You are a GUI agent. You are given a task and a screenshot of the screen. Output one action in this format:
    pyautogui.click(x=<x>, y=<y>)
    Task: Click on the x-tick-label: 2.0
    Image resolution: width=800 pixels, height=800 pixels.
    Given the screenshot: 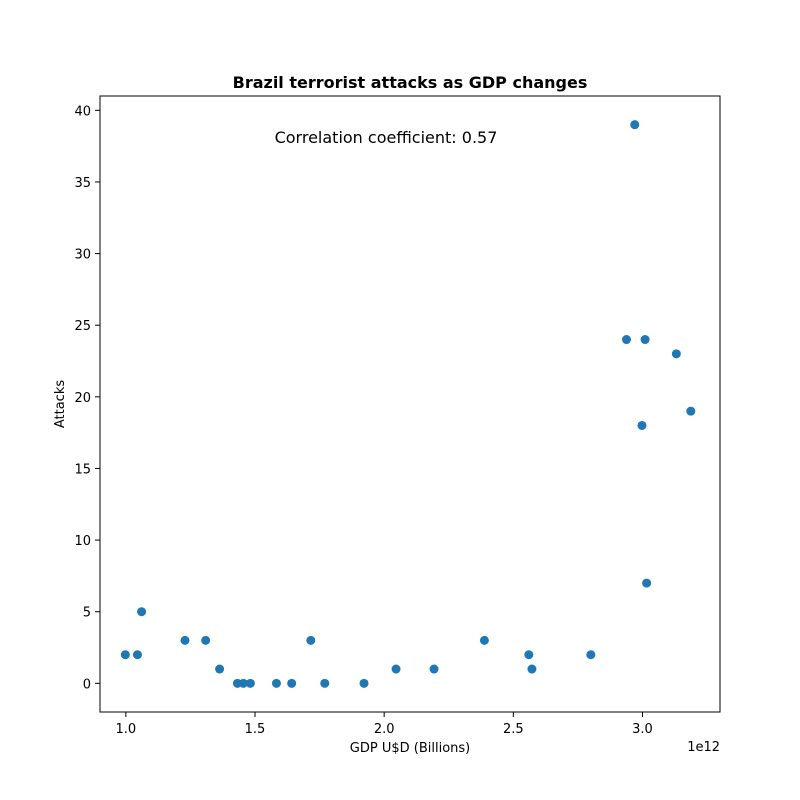 What is the action you would take?
    pyautogui.click(x=384, y=729)
    